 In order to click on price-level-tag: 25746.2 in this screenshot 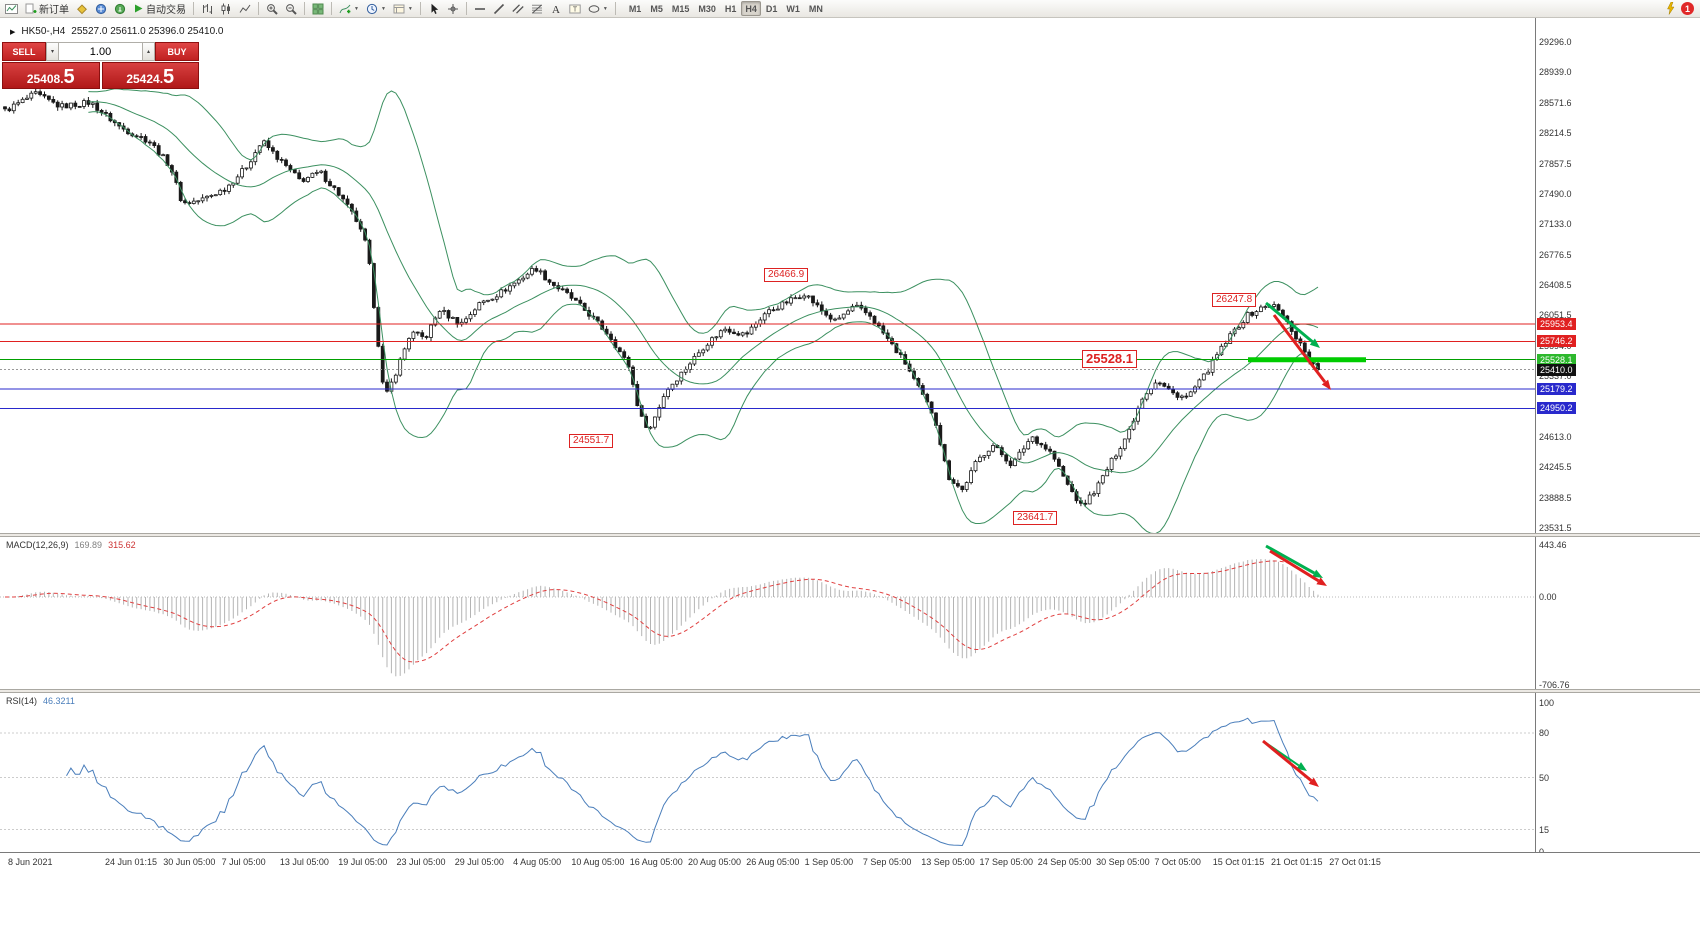, I will do `click(1556, 341)`.